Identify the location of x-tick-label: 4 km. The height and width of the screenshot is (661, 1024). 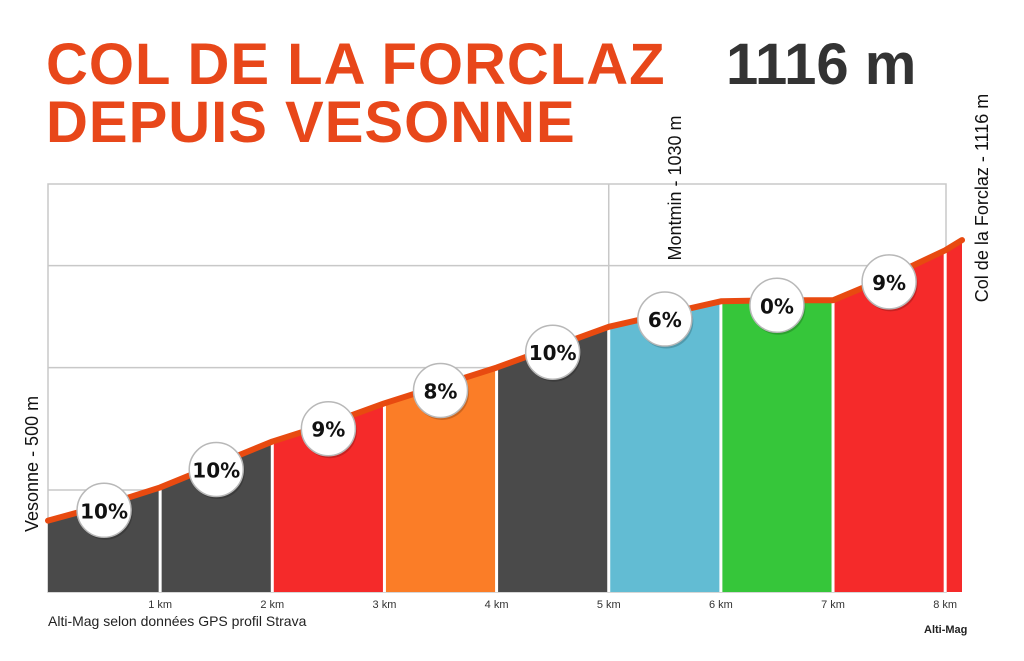
(497, 605).